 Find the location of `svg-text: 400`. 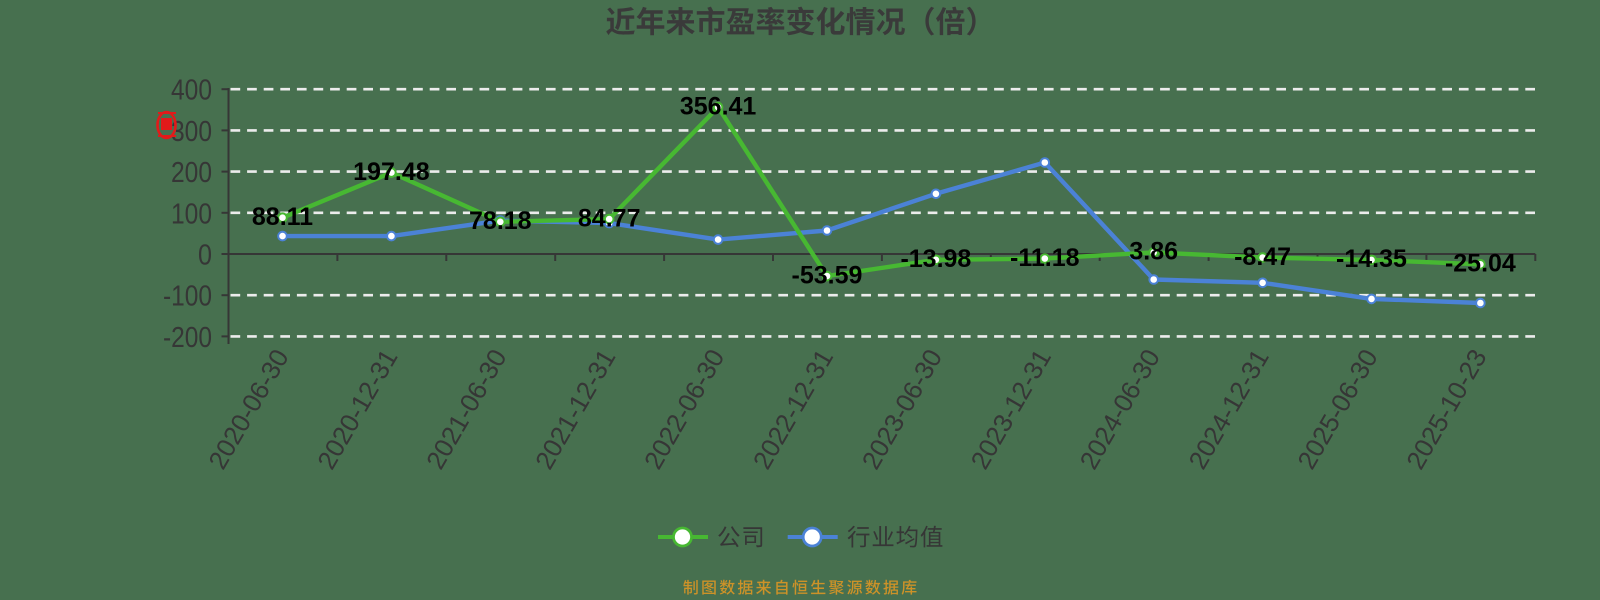

svg-text: 400 is located at coordinates (191, 91).